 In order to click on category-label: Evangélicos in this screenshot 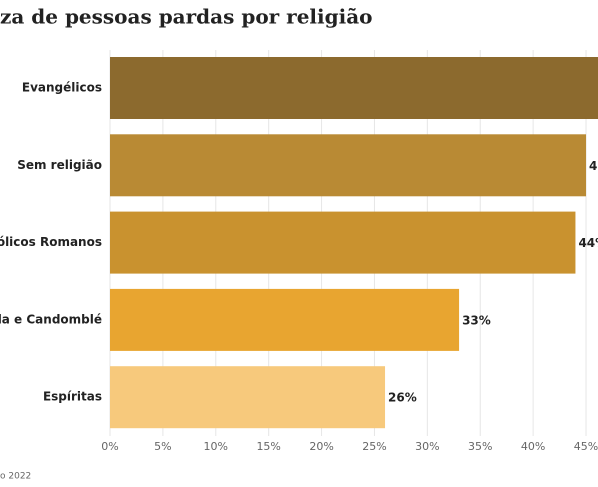, I will do `click(62, 88)`.